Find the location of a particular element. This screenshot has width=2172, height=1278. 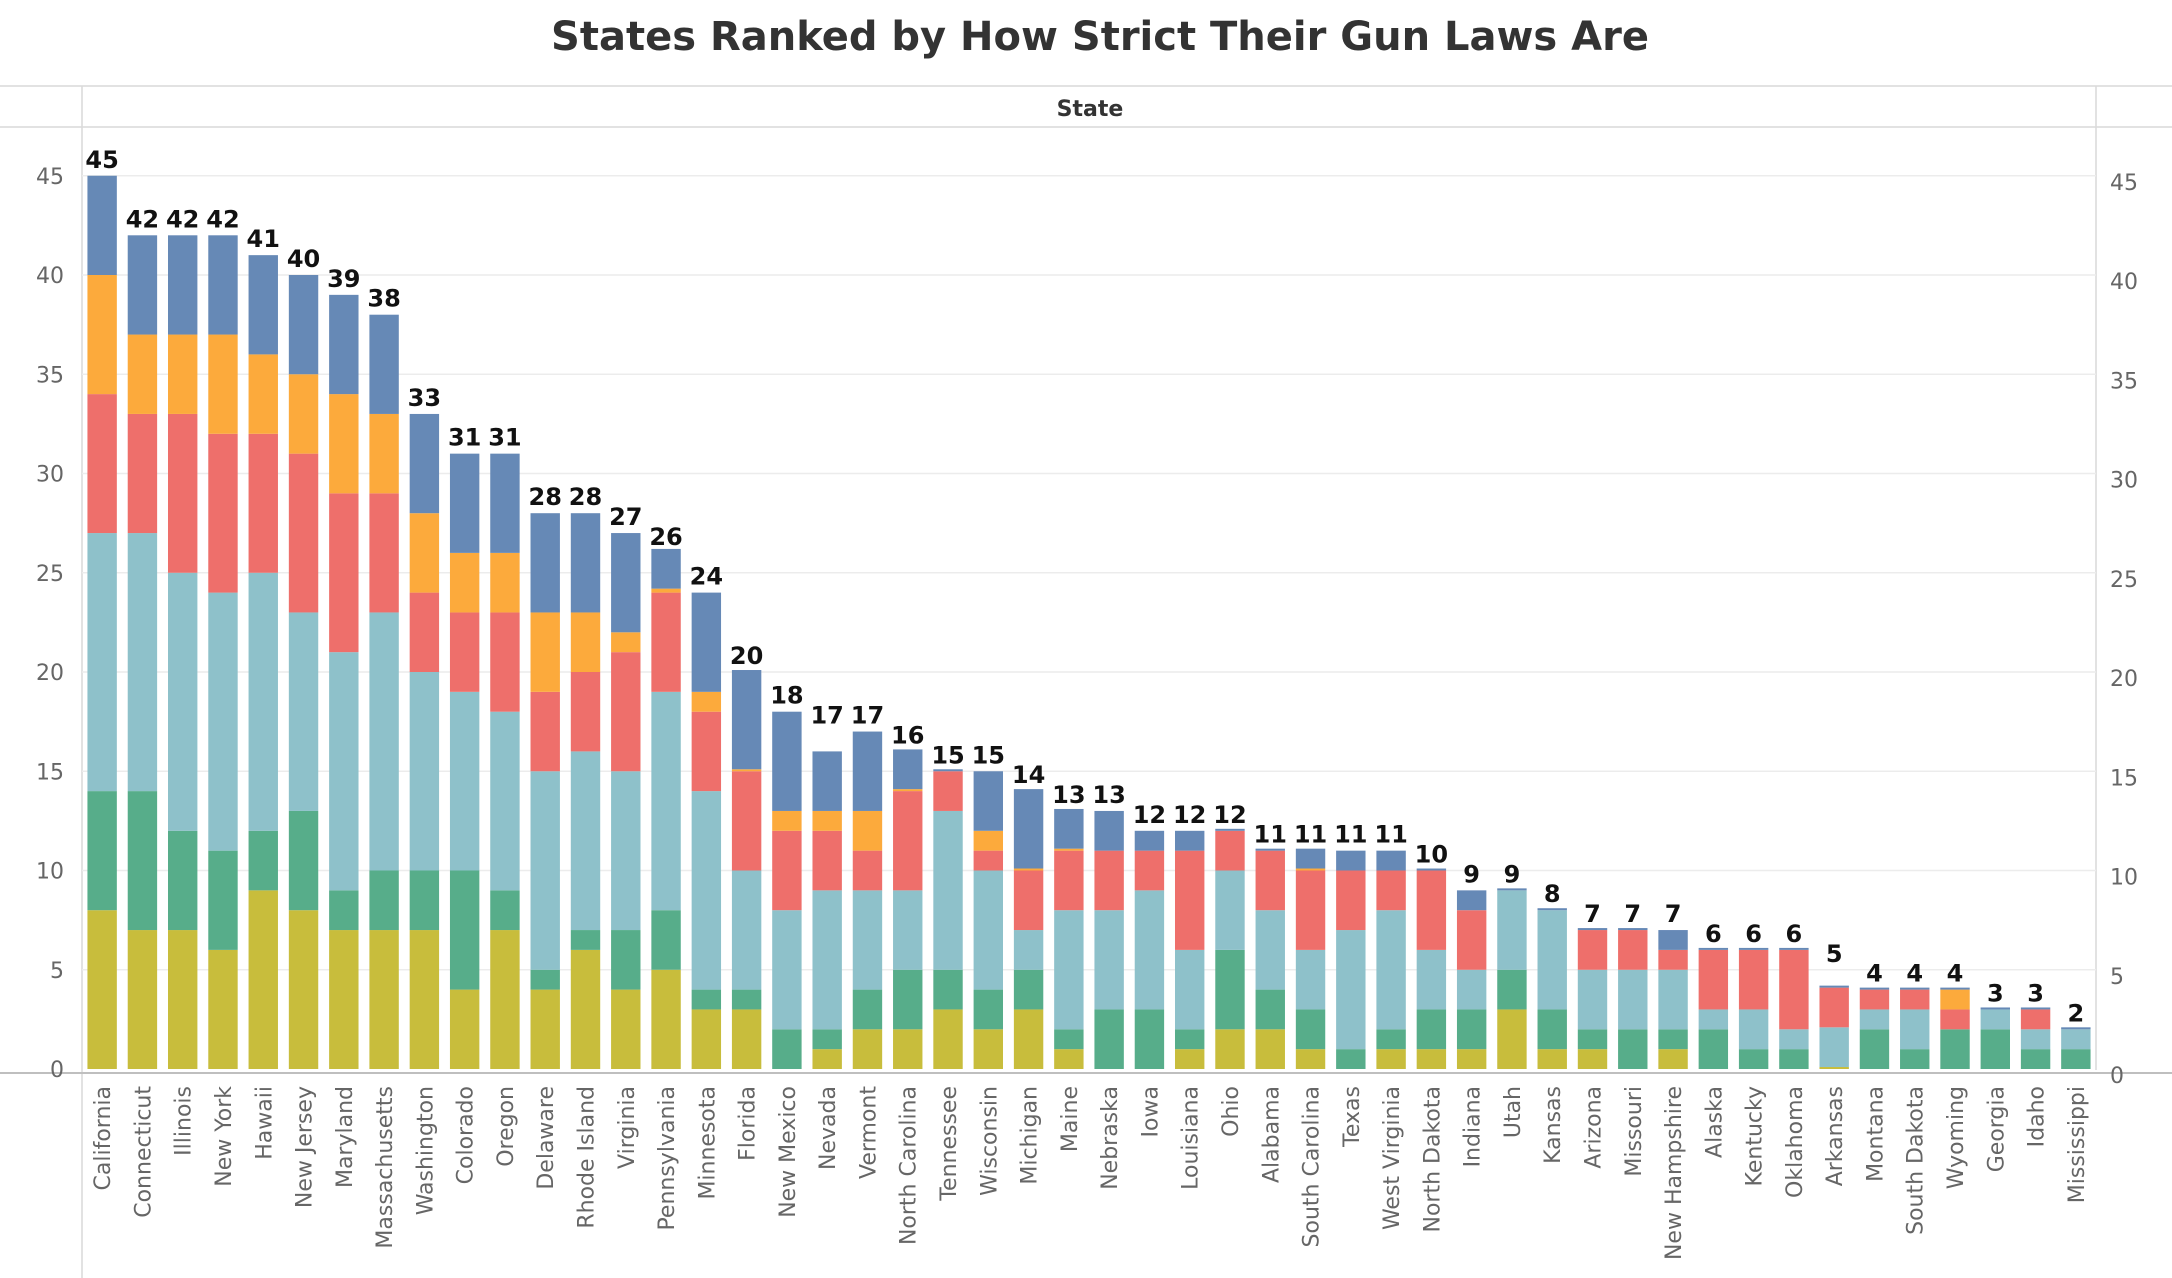

total-label: 38 is located at coordinates (383, 299).